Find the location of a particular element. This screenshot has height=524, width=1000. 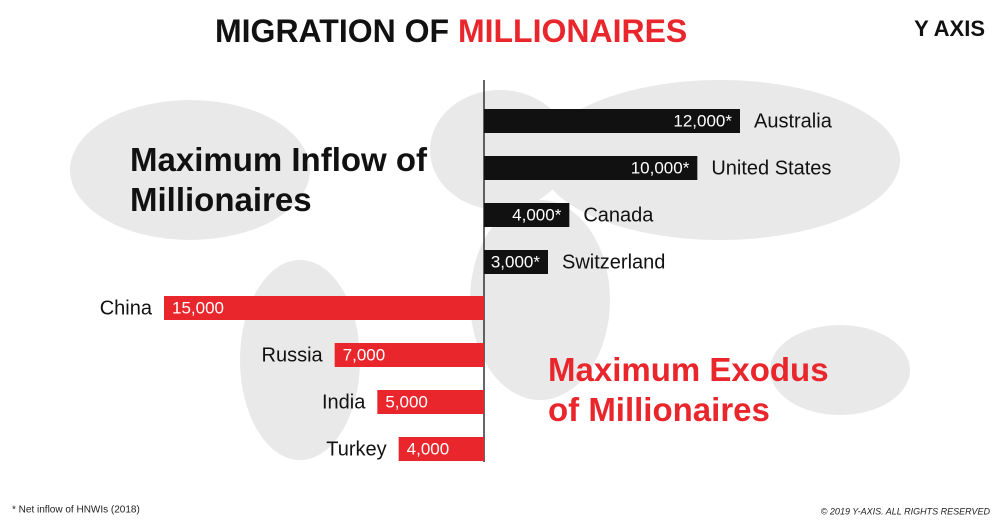

exodus-title: Maximum Exodus of Millionaires is located at coordinates (688, 389).